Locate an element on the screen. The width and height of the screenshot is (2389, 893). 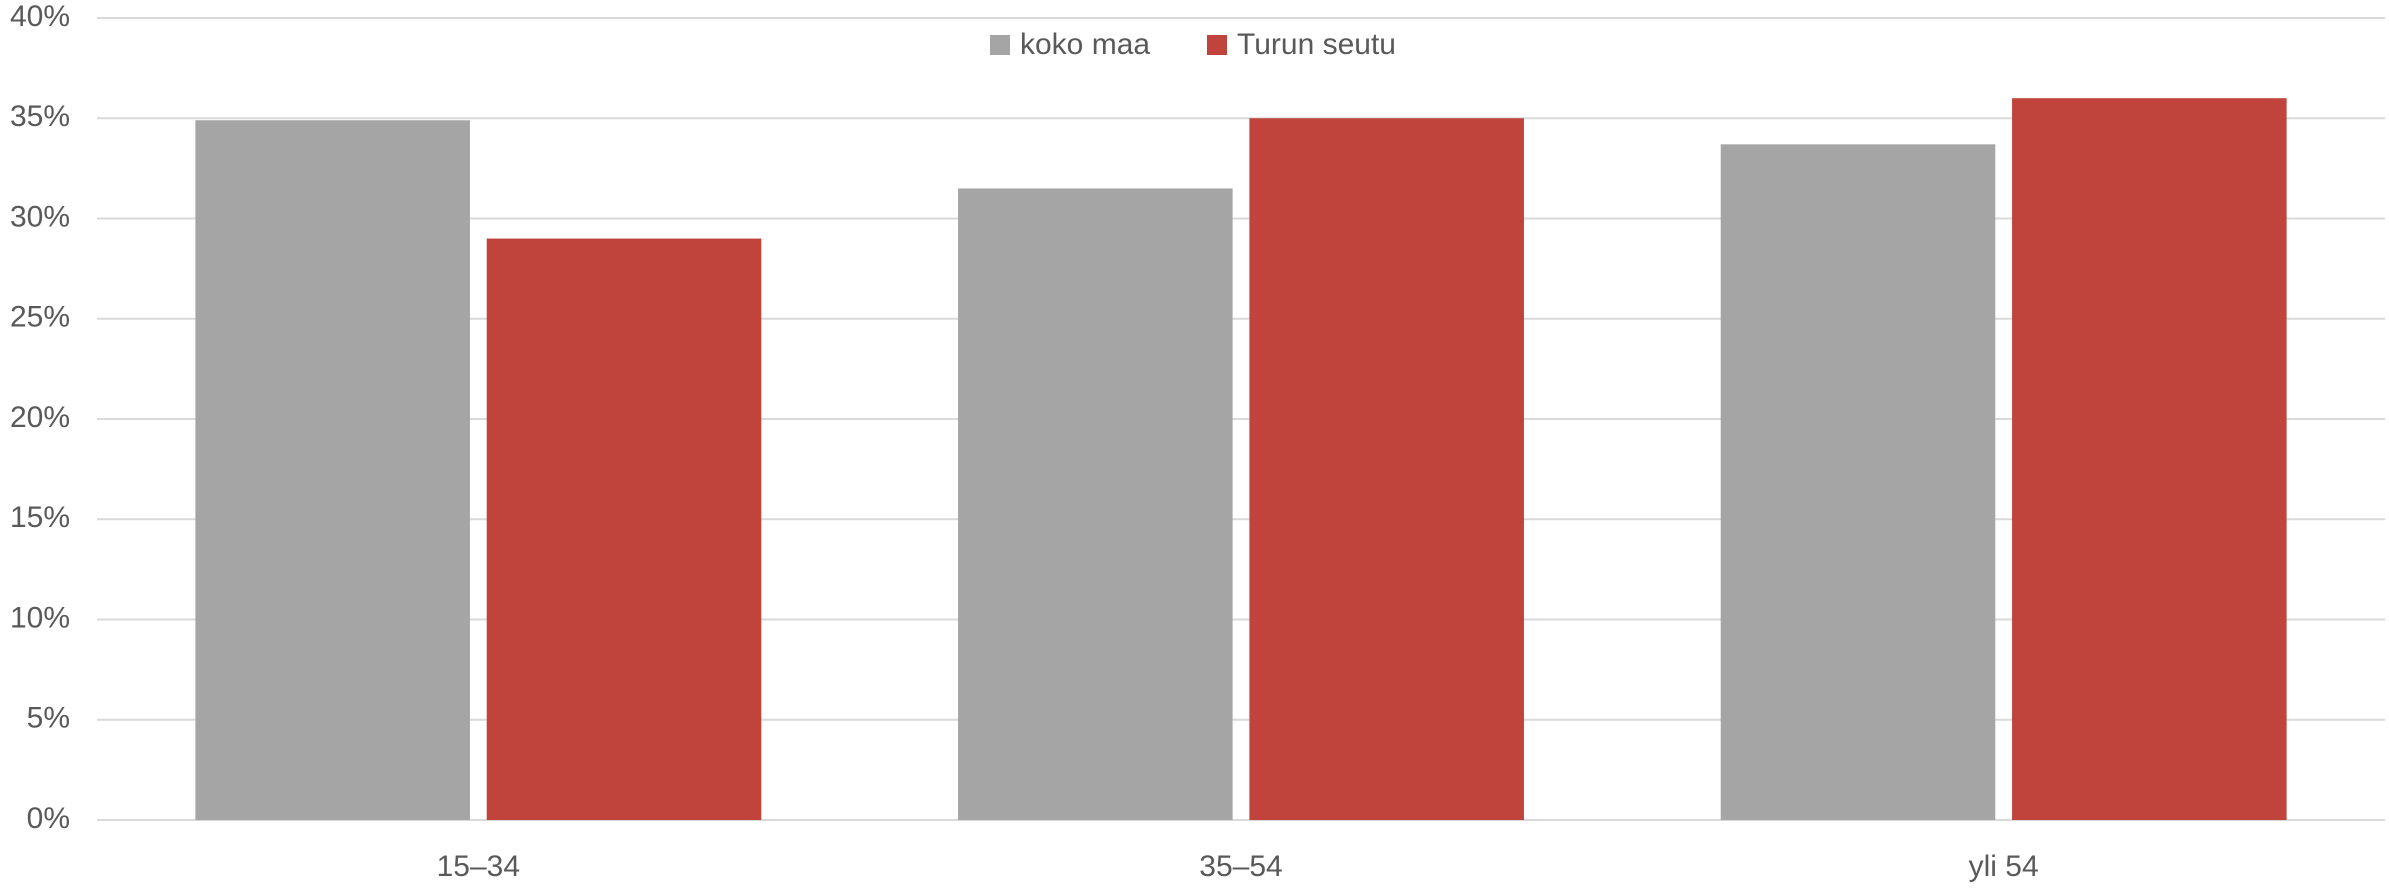
y-tick-label: 20% is located at coordinates (40, 417).